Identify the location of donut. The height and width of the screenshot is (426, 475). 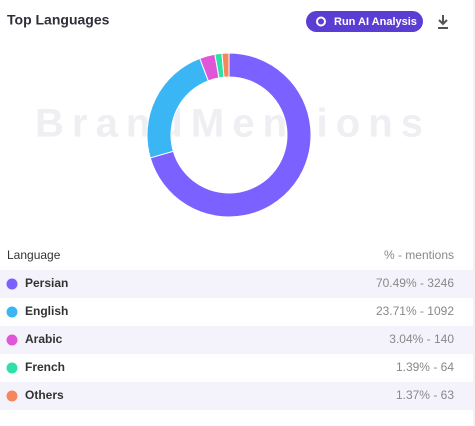
(229, 135).